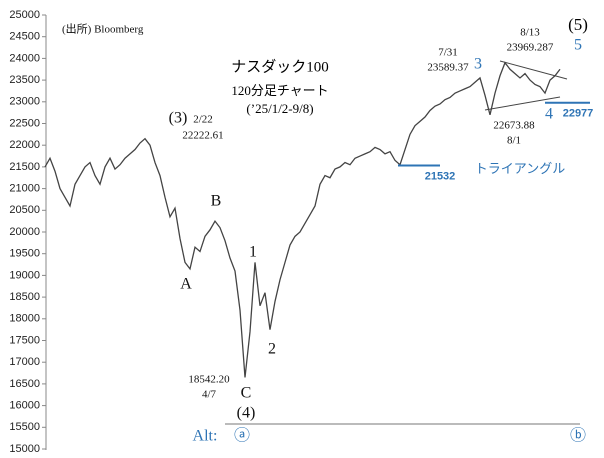 Image resolution: width=604 pixels, height=458 pixels. What do you see at coordinates (246, 393) in the screenshot?
I see `wave-label: C` at bounding box center [246, 393].